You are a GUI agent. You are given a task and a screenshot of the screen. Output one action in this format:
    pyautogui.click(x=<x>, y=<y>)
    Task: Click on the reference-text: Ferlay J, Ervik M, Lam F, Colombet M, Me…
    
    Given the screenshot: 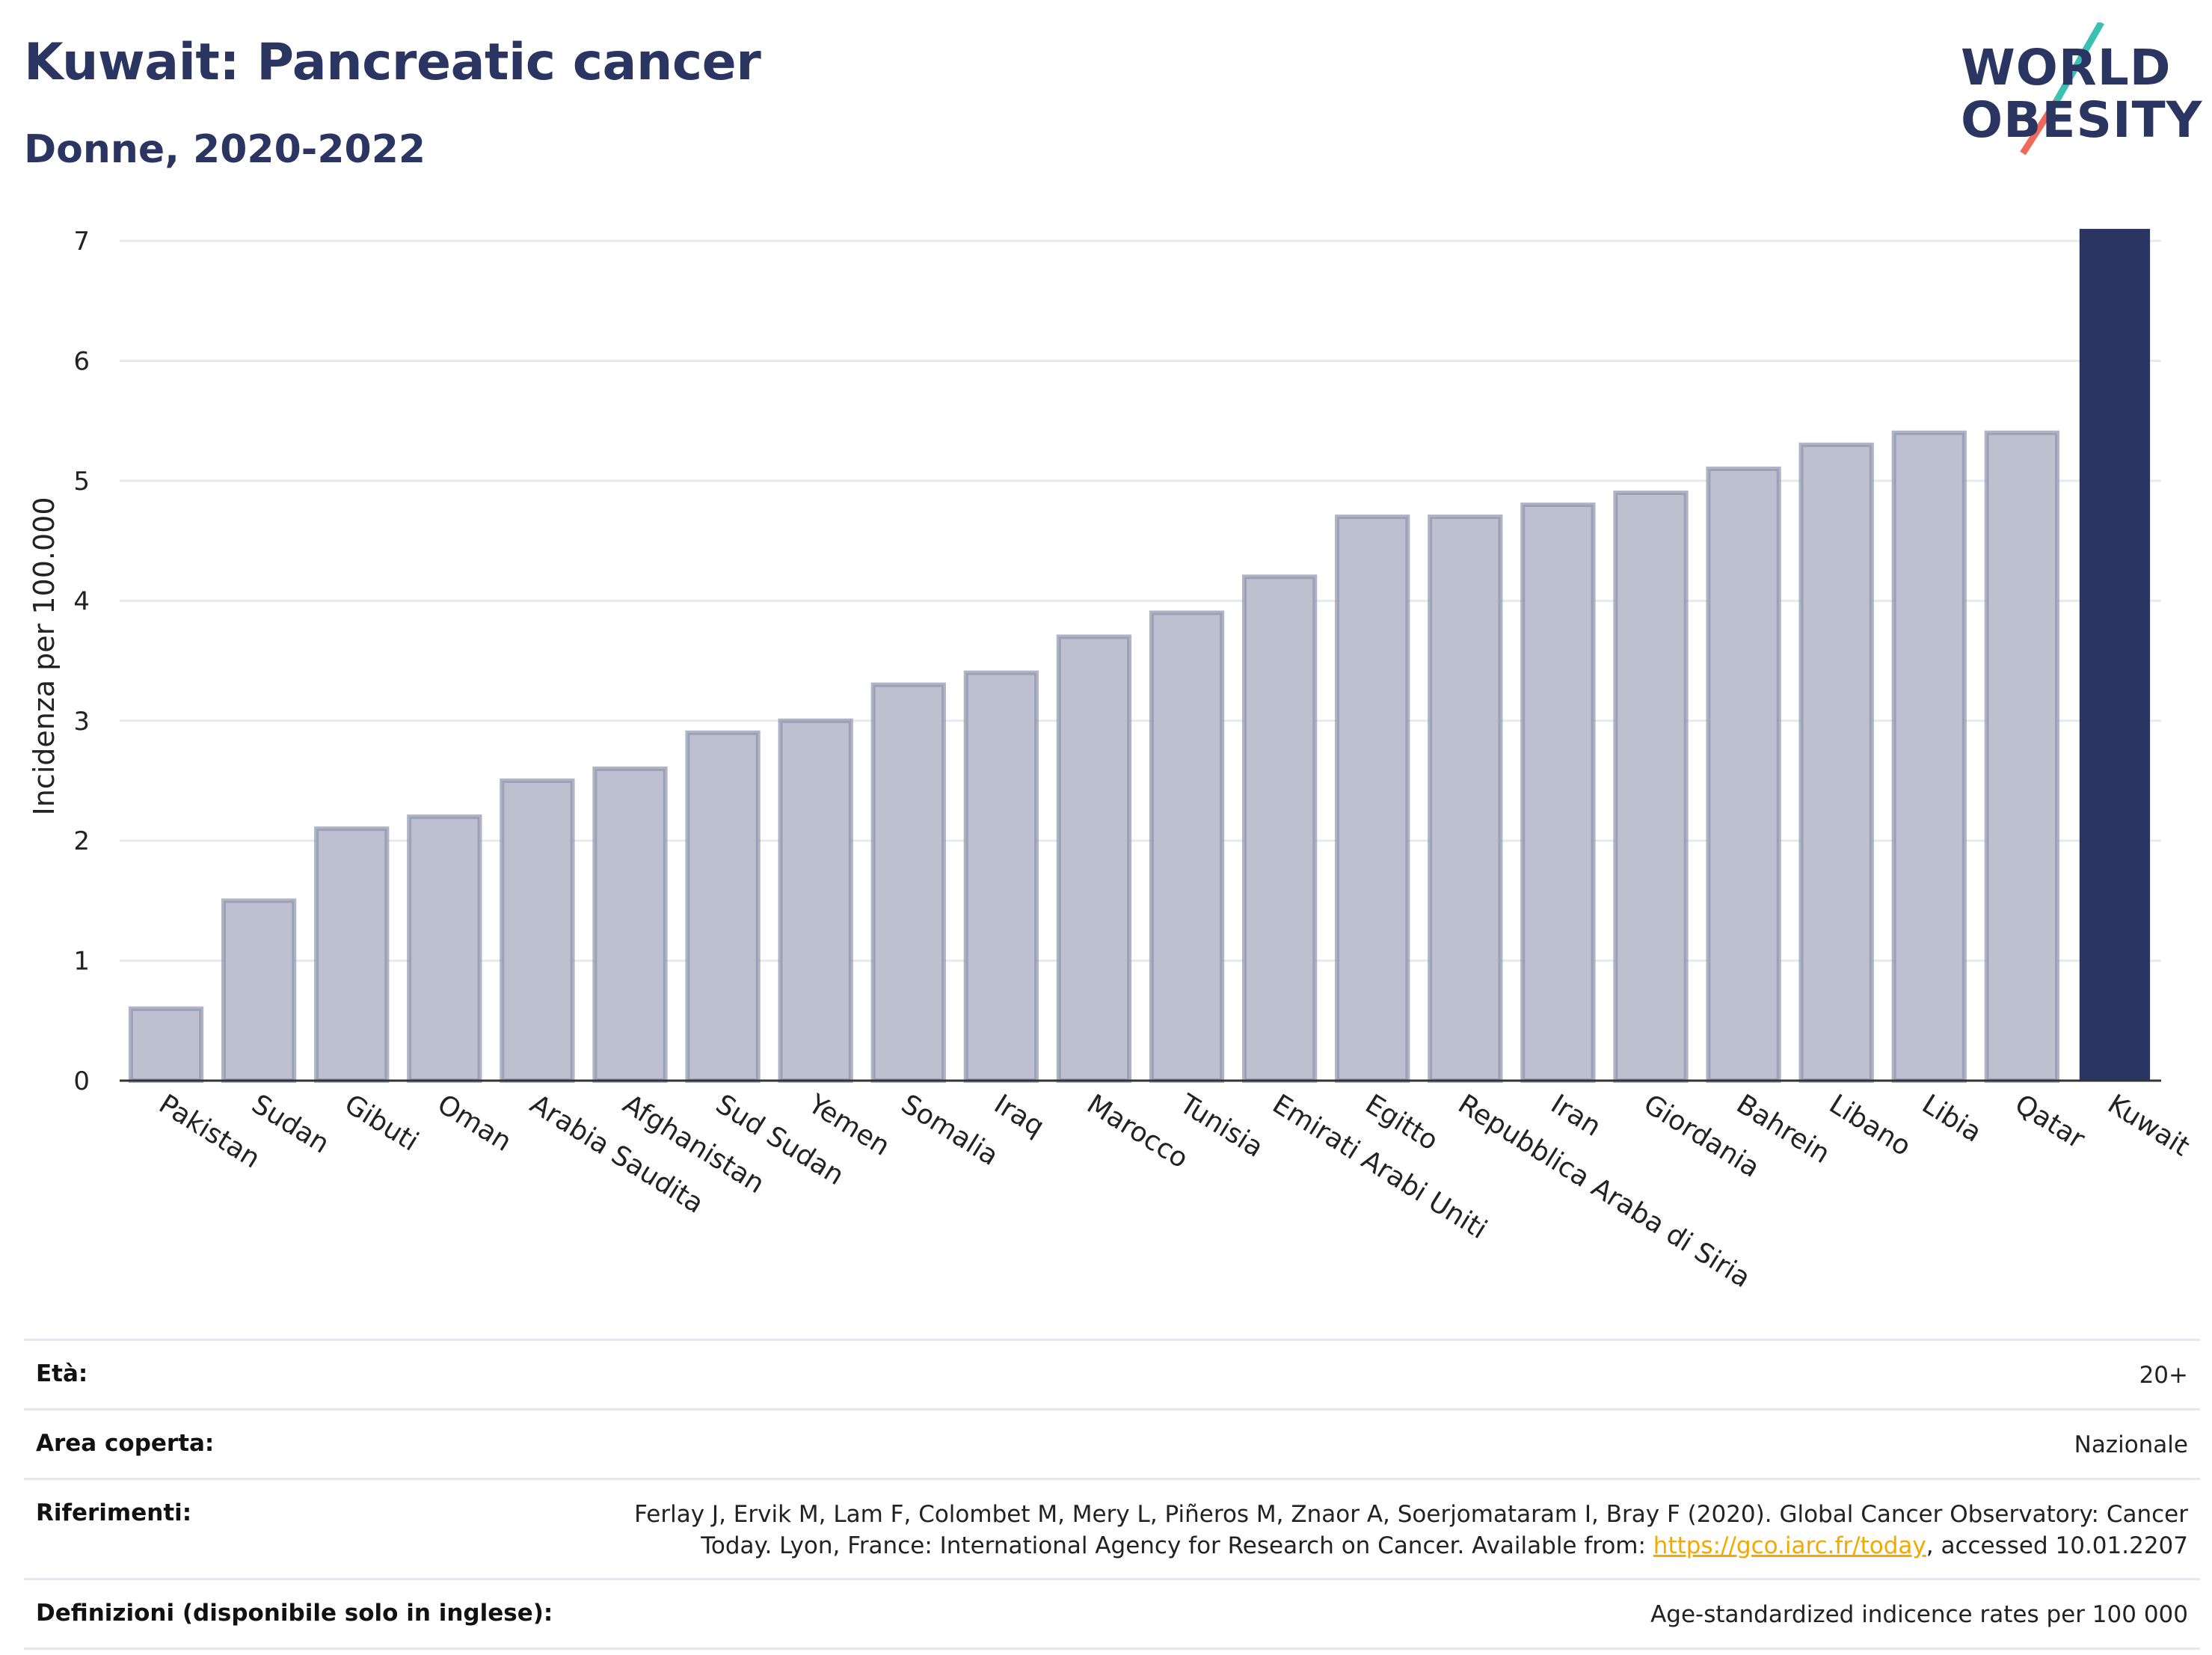 What is the action you would take?
    pyautogui.click(x=1411, y=1529)
    